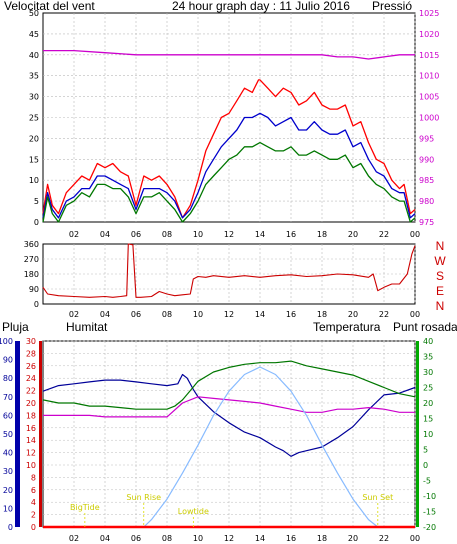 The height and width of the screenshot is (544, 457). Describe the element at coordinates (85, 507) in the screenshot. I see `marker-label: BigTide` at that location.